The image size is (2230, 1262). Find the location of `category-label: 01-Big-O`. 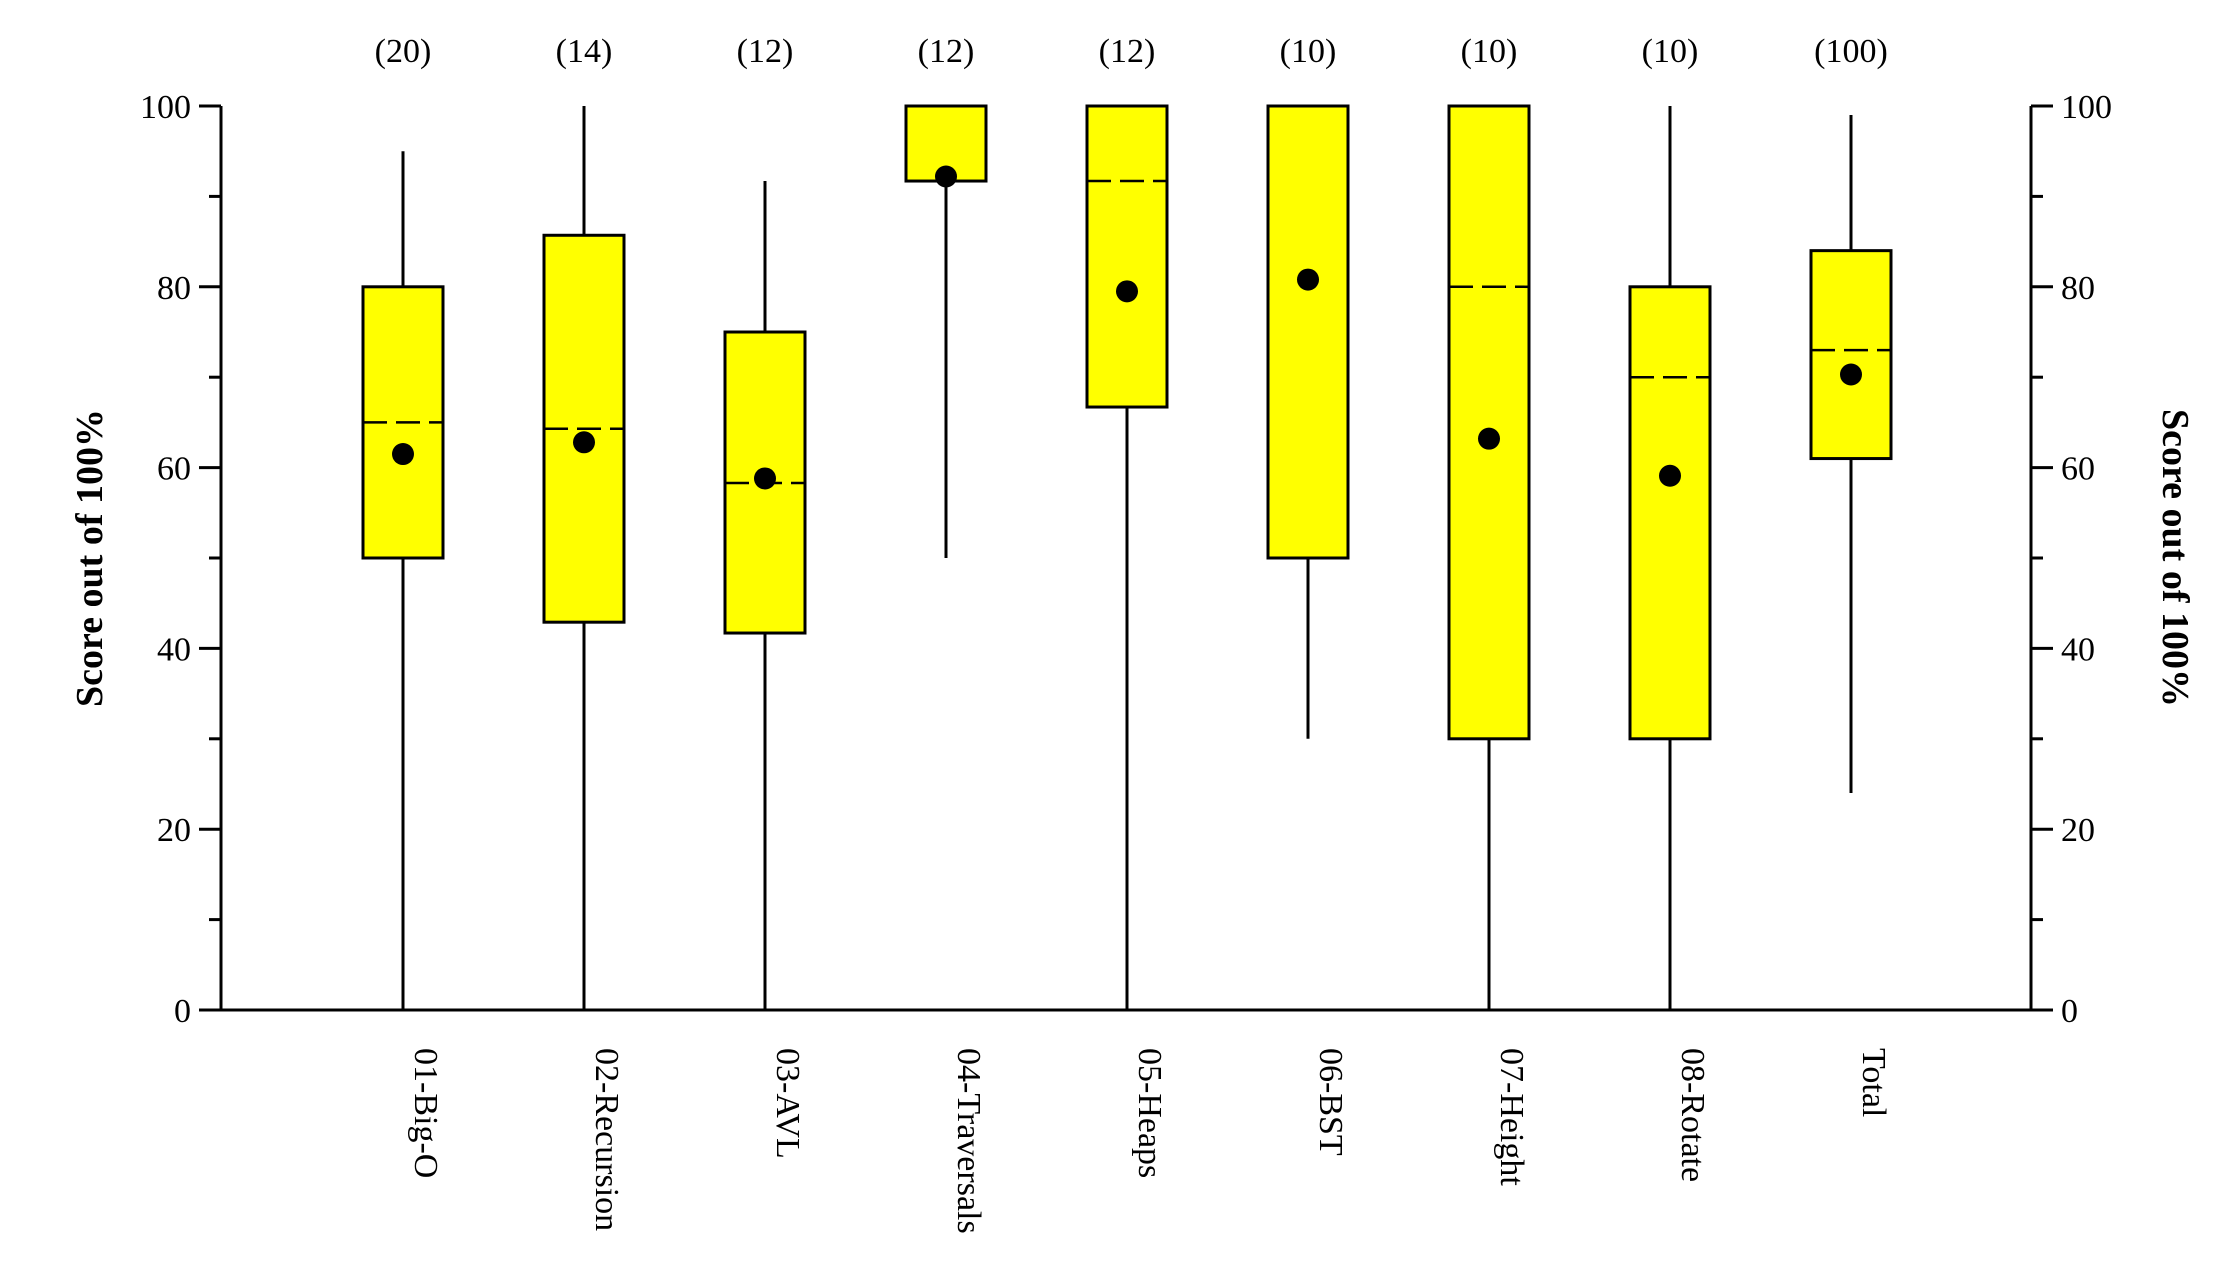

category-label: 01-Big-O is located at coordinates (425, 1113).